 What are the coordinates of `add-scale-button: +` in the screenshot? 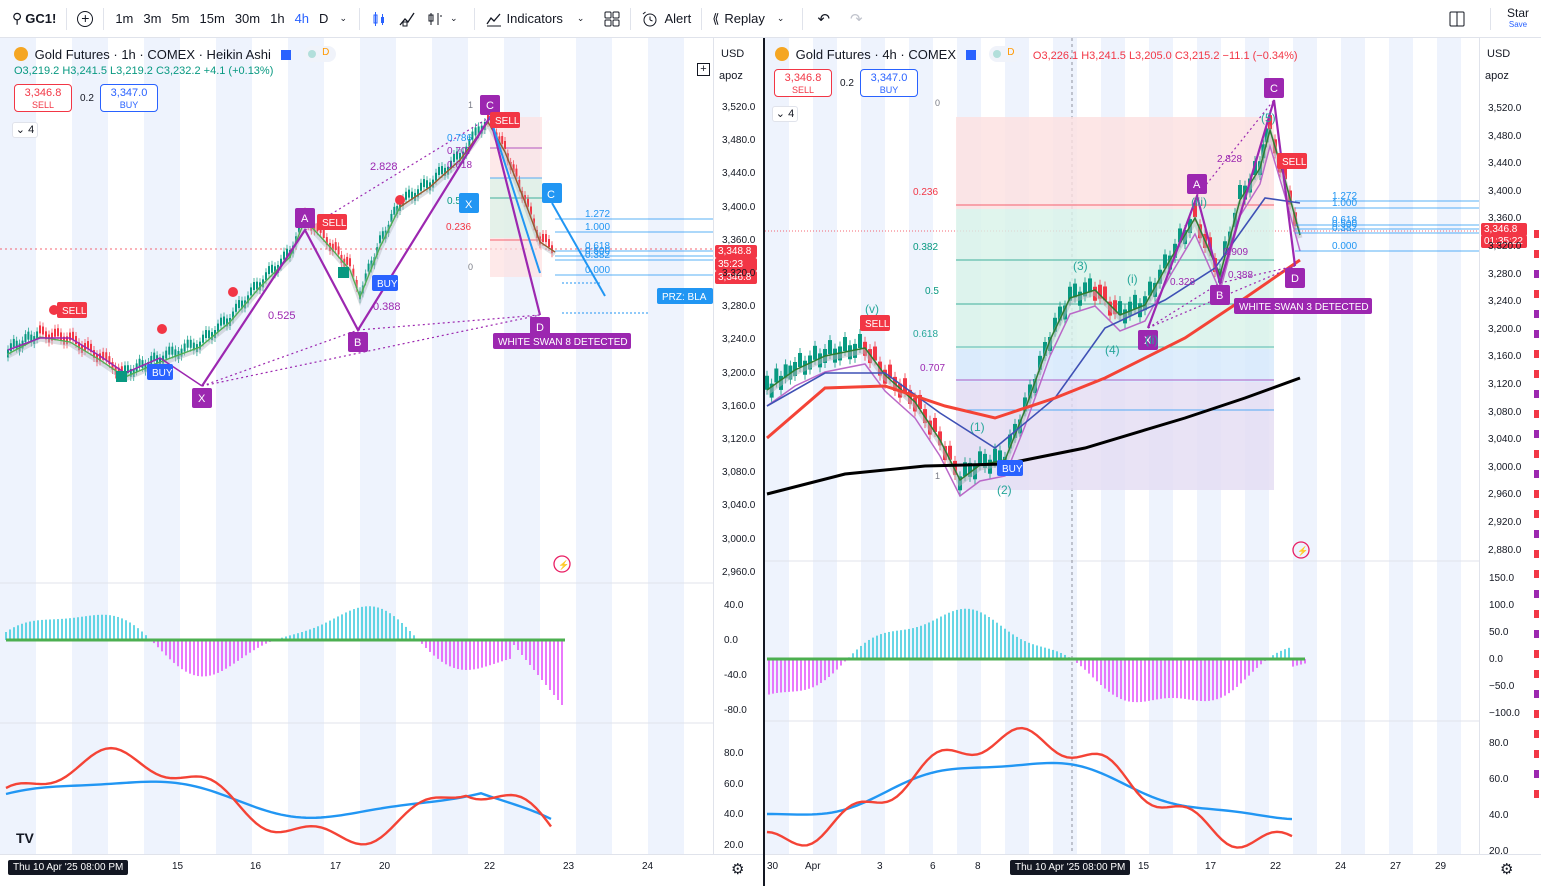 It's located at (703, 69).